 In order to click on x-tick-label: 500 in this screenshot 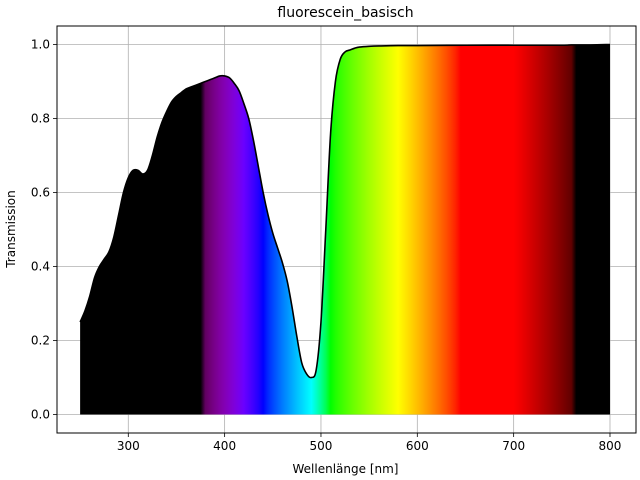, I will do `click(321, 446)`.